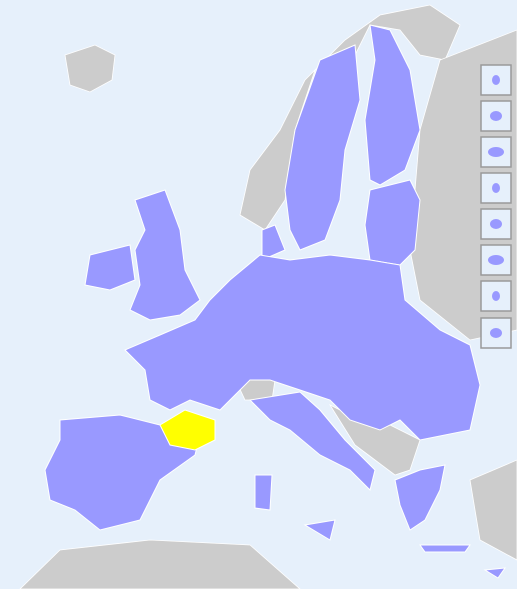  Describe the element at coordinates (319, 530) in the screenshot. I see `sicily` at that location.